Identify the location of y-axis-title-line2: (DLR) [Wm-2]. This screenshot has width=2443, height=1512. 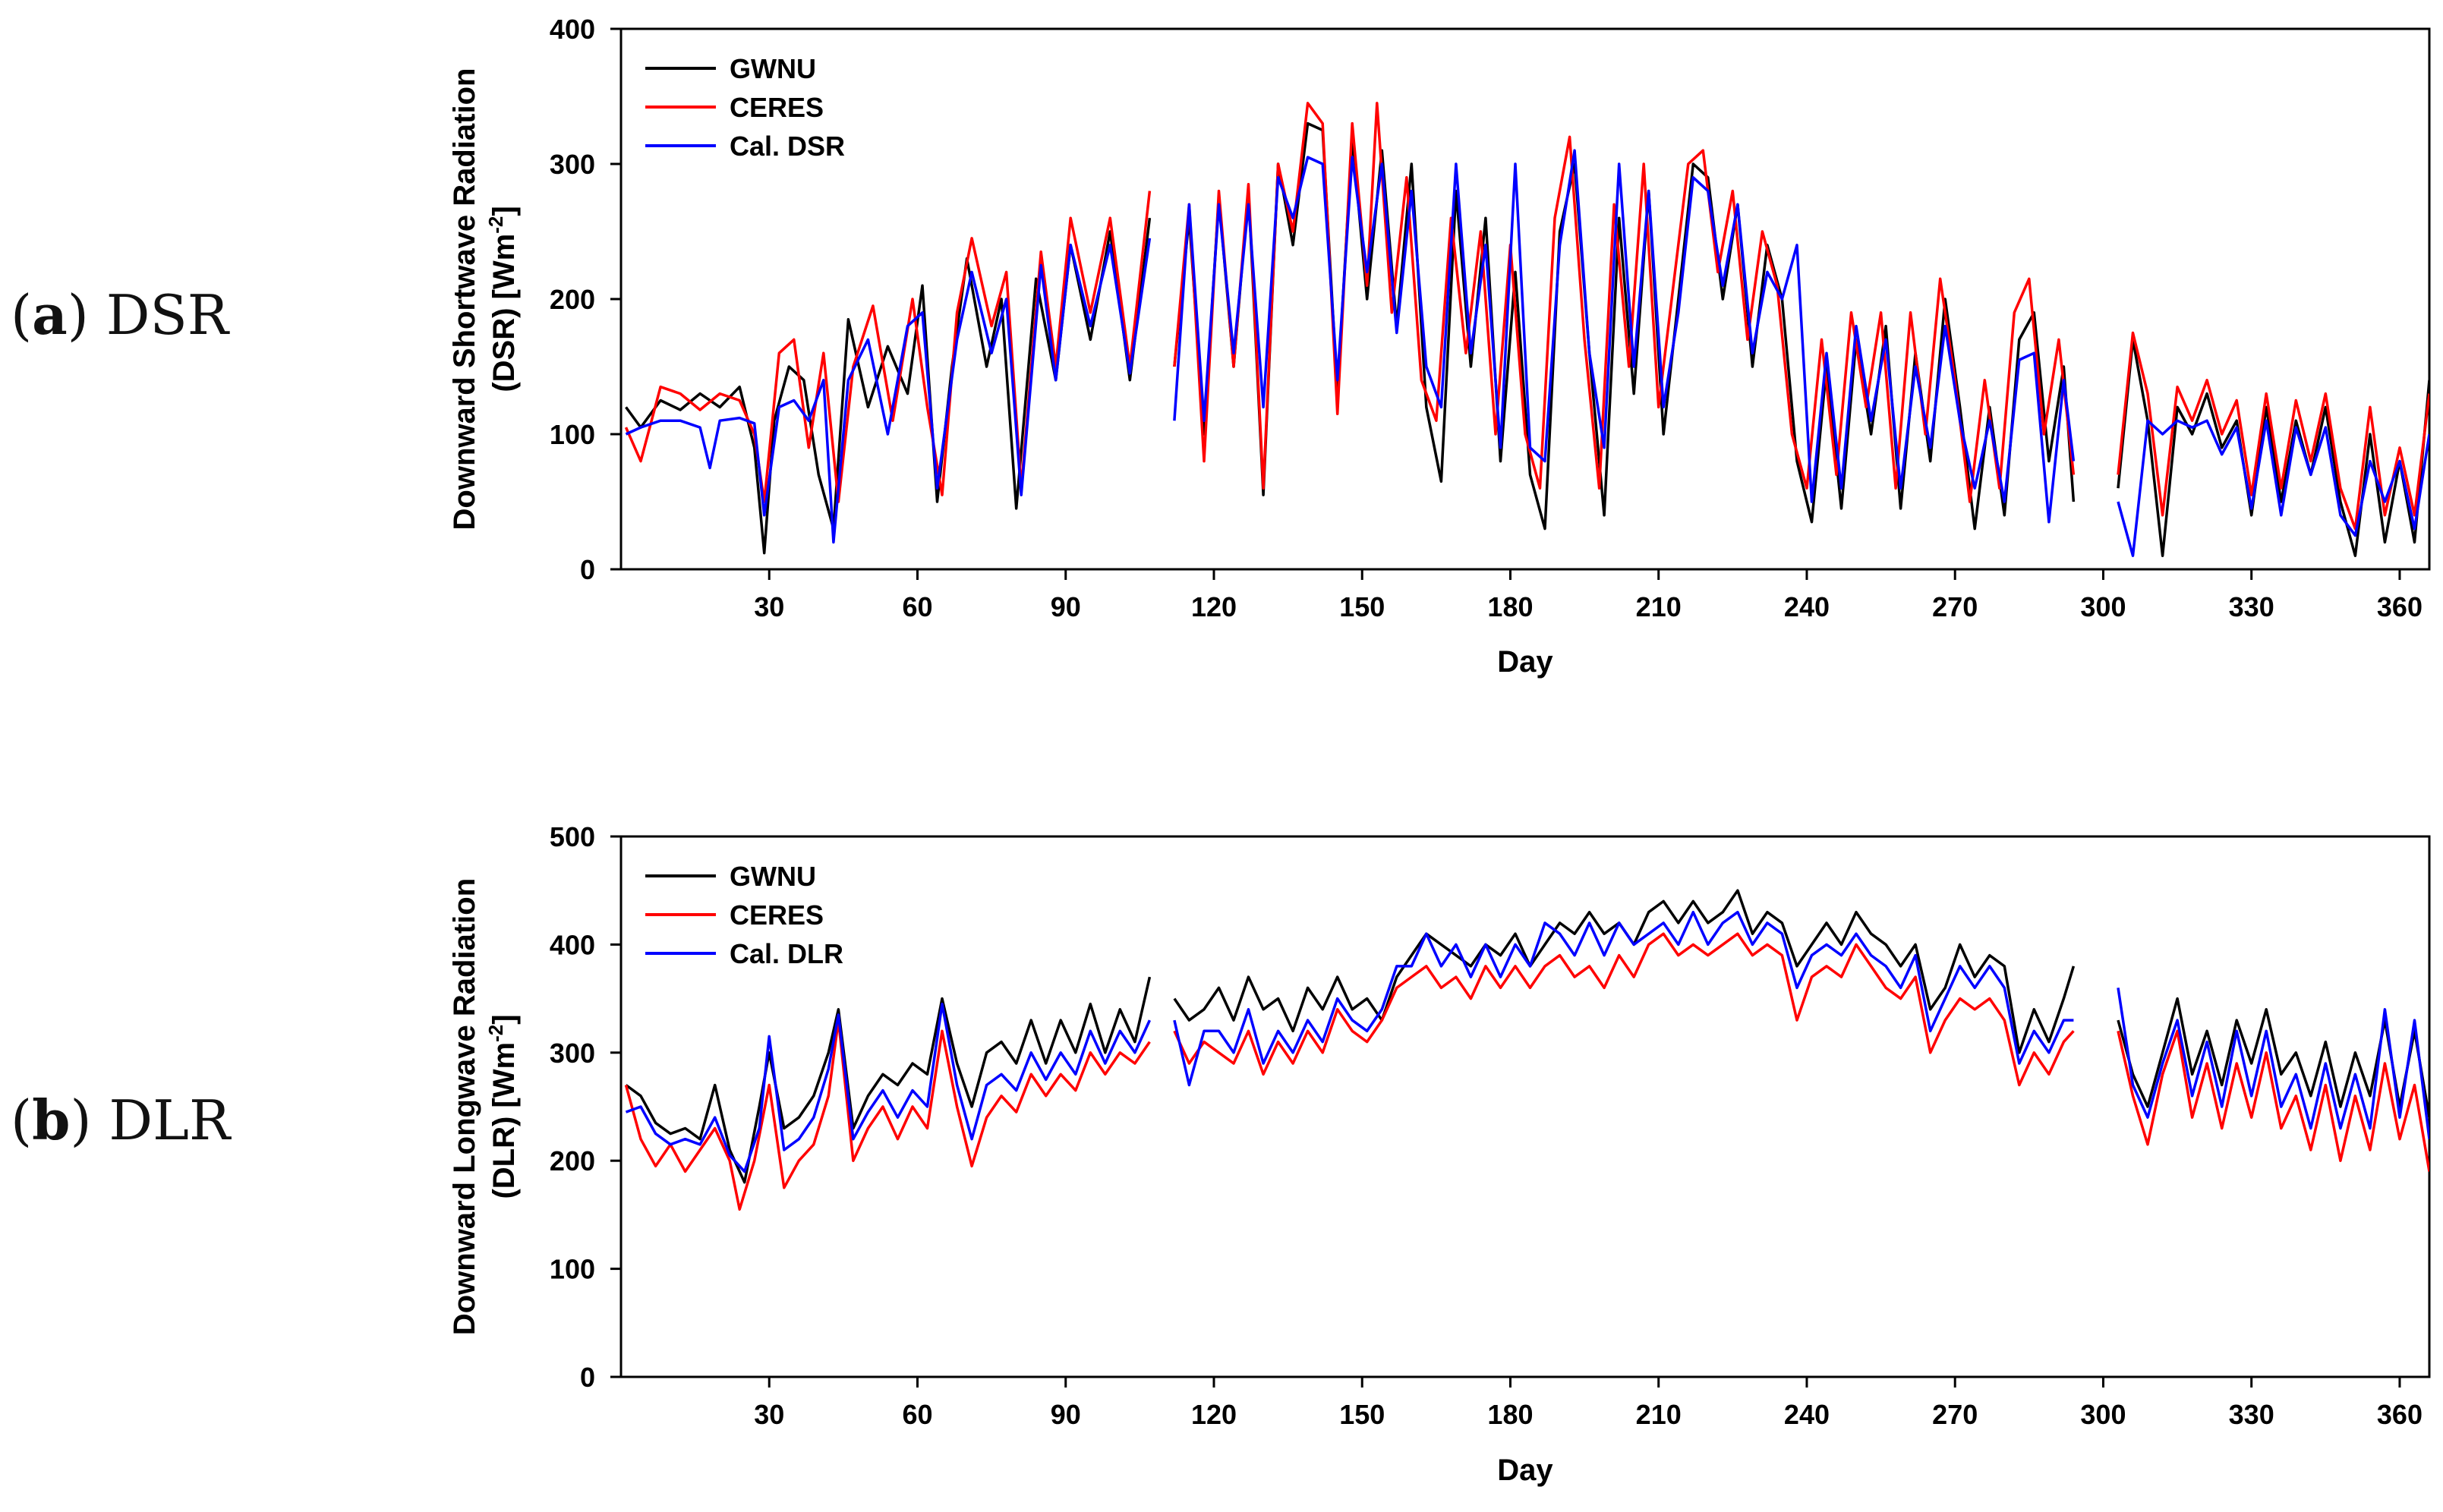
(502, 1106).